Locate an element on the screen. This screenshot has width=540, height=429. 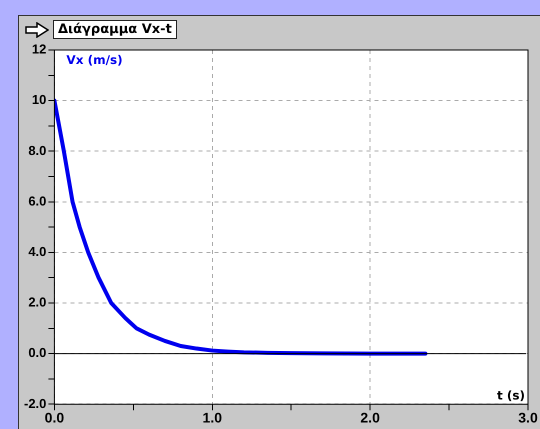
y-tick-label: 4.0 is located at coordinates (37, 251).